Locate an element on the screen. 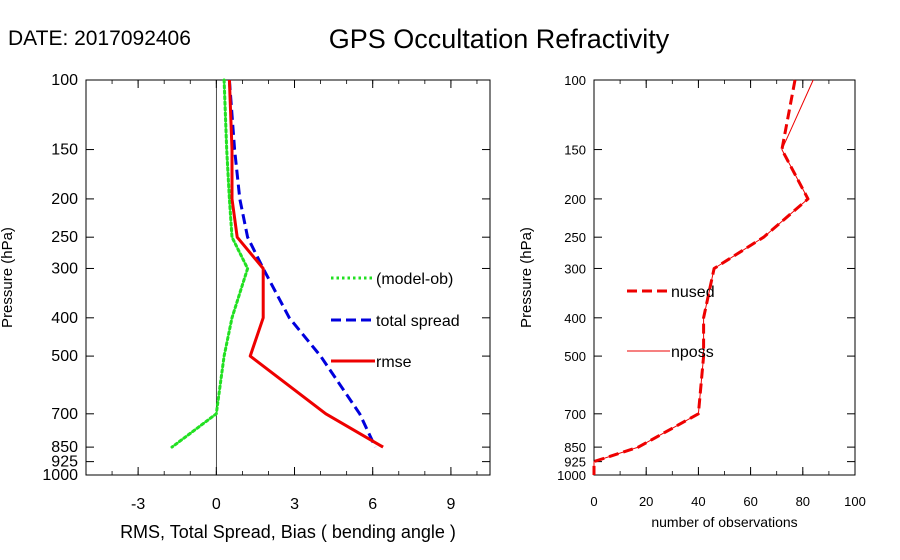  right-x-tick-label: 20 is located at coordinates (646, 501).